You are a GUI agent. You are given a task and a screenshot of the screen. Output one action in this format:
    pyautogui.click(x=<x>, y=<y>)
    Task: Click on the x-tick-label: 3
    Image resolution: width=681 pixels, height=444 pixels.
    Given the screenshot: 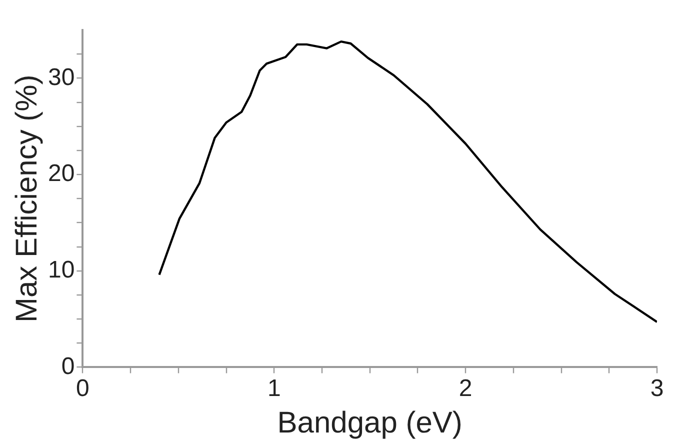 What is the action you would take?
    pyautogui.click(x=657, y=388)
    